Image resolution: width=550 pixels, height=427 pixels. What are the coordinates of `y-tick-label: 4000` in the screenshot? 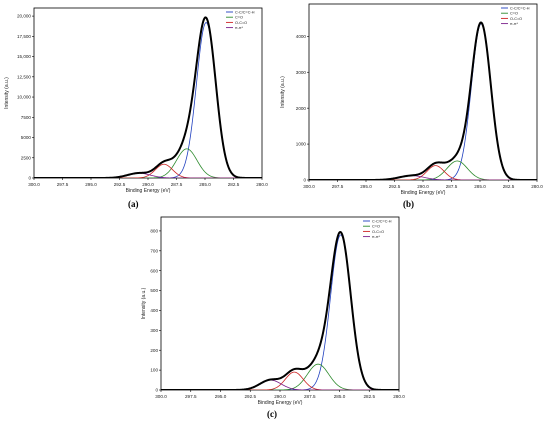 It's located at (301, 36).